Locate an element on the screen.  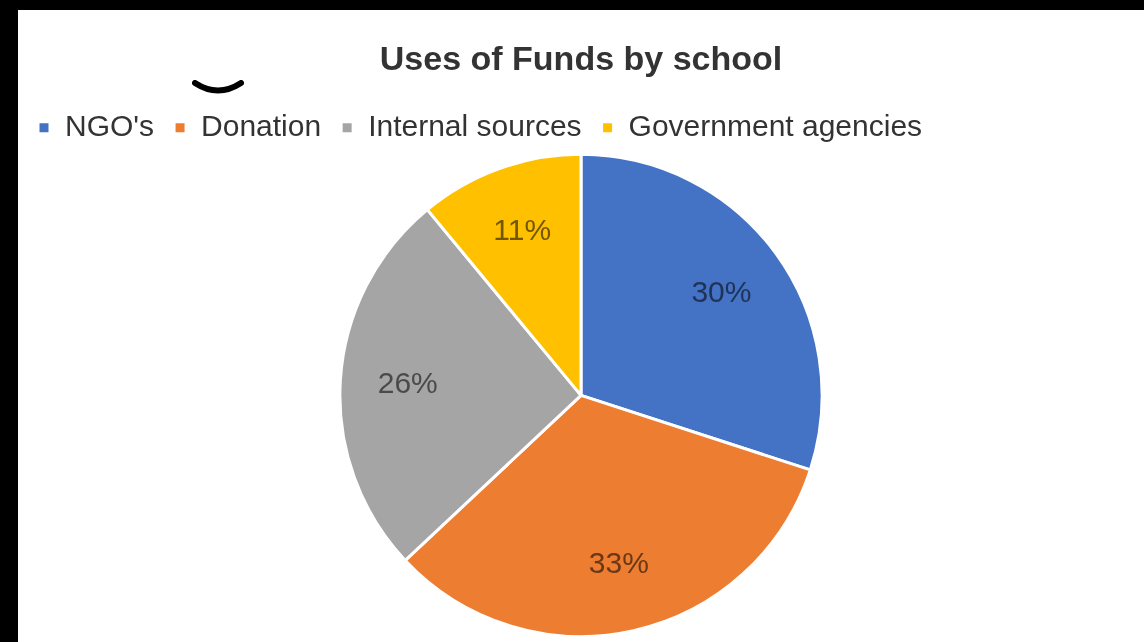
data-label: 30% is located at coordinates (721, 291).